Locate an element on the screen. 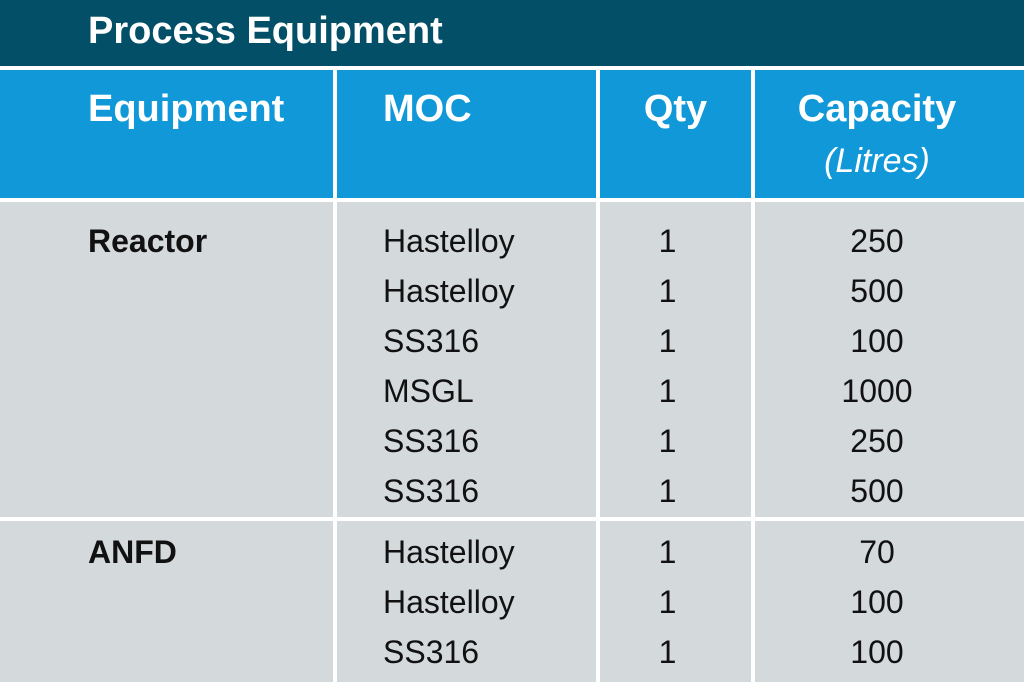  table-cell-capacity: 70 is located at coordinates (877, 552).